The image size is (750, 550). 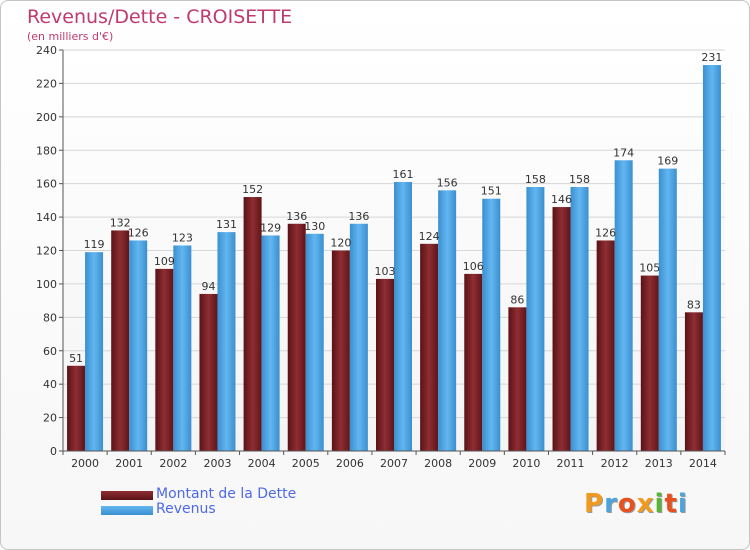 What do you see at coordinates (671, 504) in the screenshot?
I see `logo-letter: t` at bounding box center [671, 504].